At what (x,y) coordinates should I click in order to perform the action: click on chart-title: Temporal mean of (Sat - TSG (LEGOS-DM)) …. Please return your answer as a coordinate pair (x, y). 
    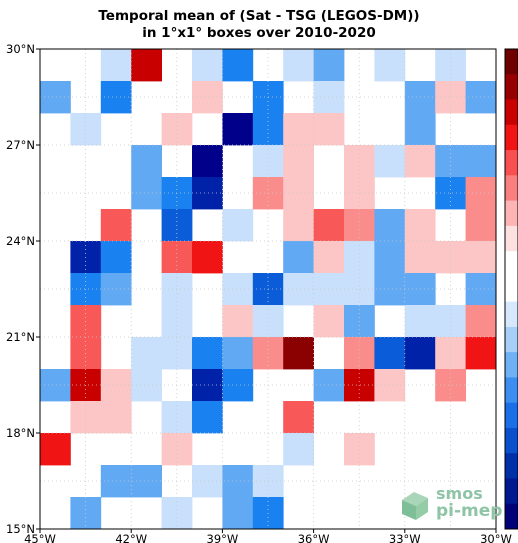
    Looking at the image, I should click on (259, 25).